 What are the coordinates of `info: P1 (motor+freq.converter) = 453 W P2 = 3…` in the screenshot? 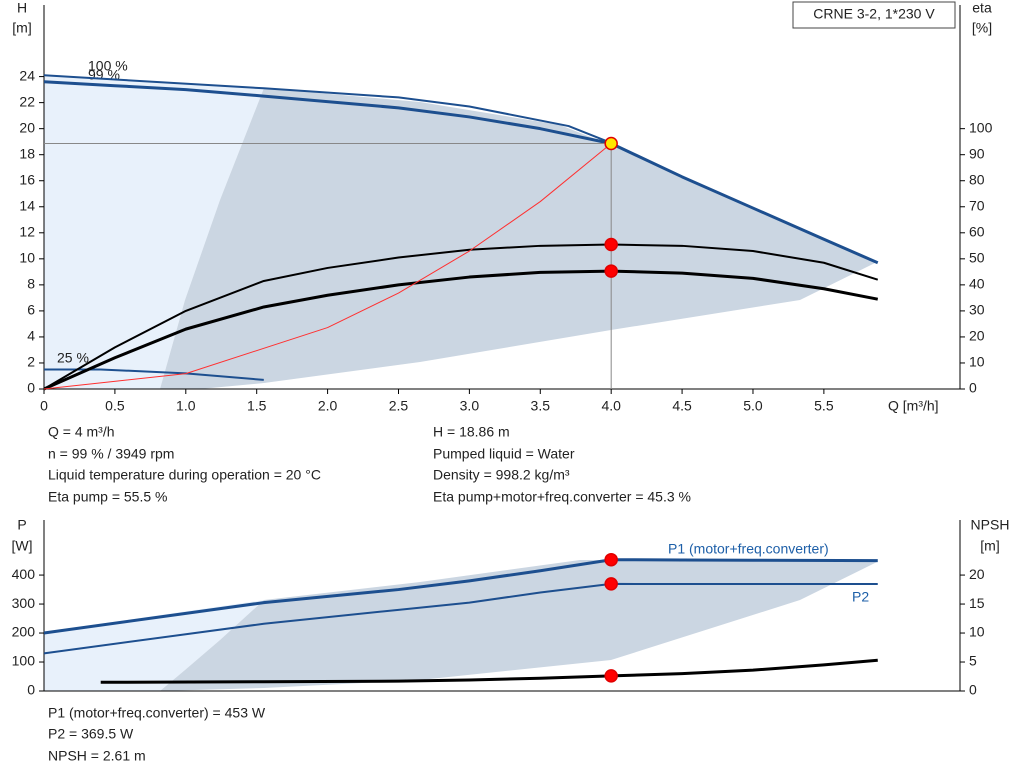 It's located at (157, 734).